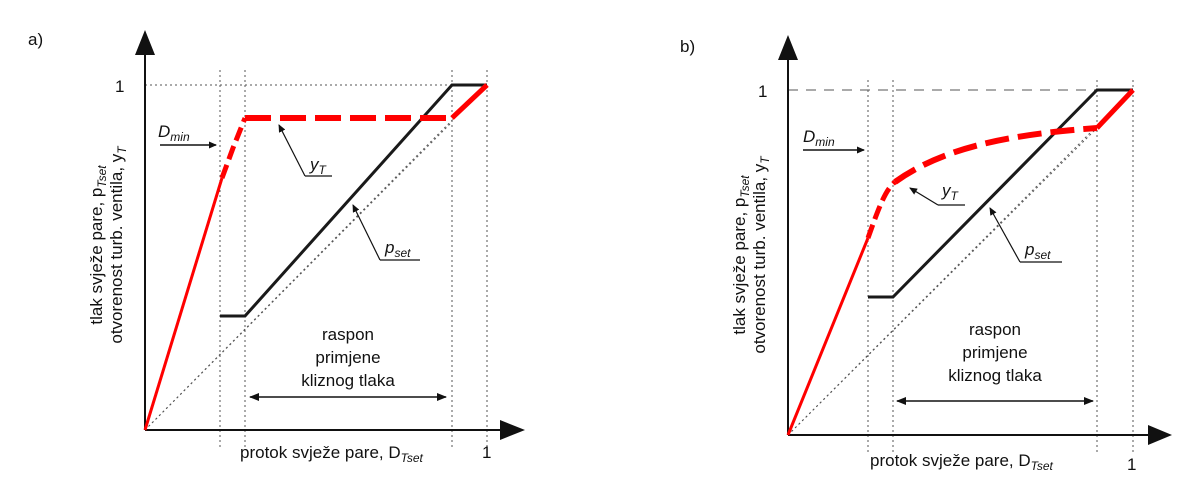 The image size is (1200, 500). What do you see at coordinates (1160, 435) in the screenshot?
I see `x-axis-arrow-b` at bounding box center [1160, 435].